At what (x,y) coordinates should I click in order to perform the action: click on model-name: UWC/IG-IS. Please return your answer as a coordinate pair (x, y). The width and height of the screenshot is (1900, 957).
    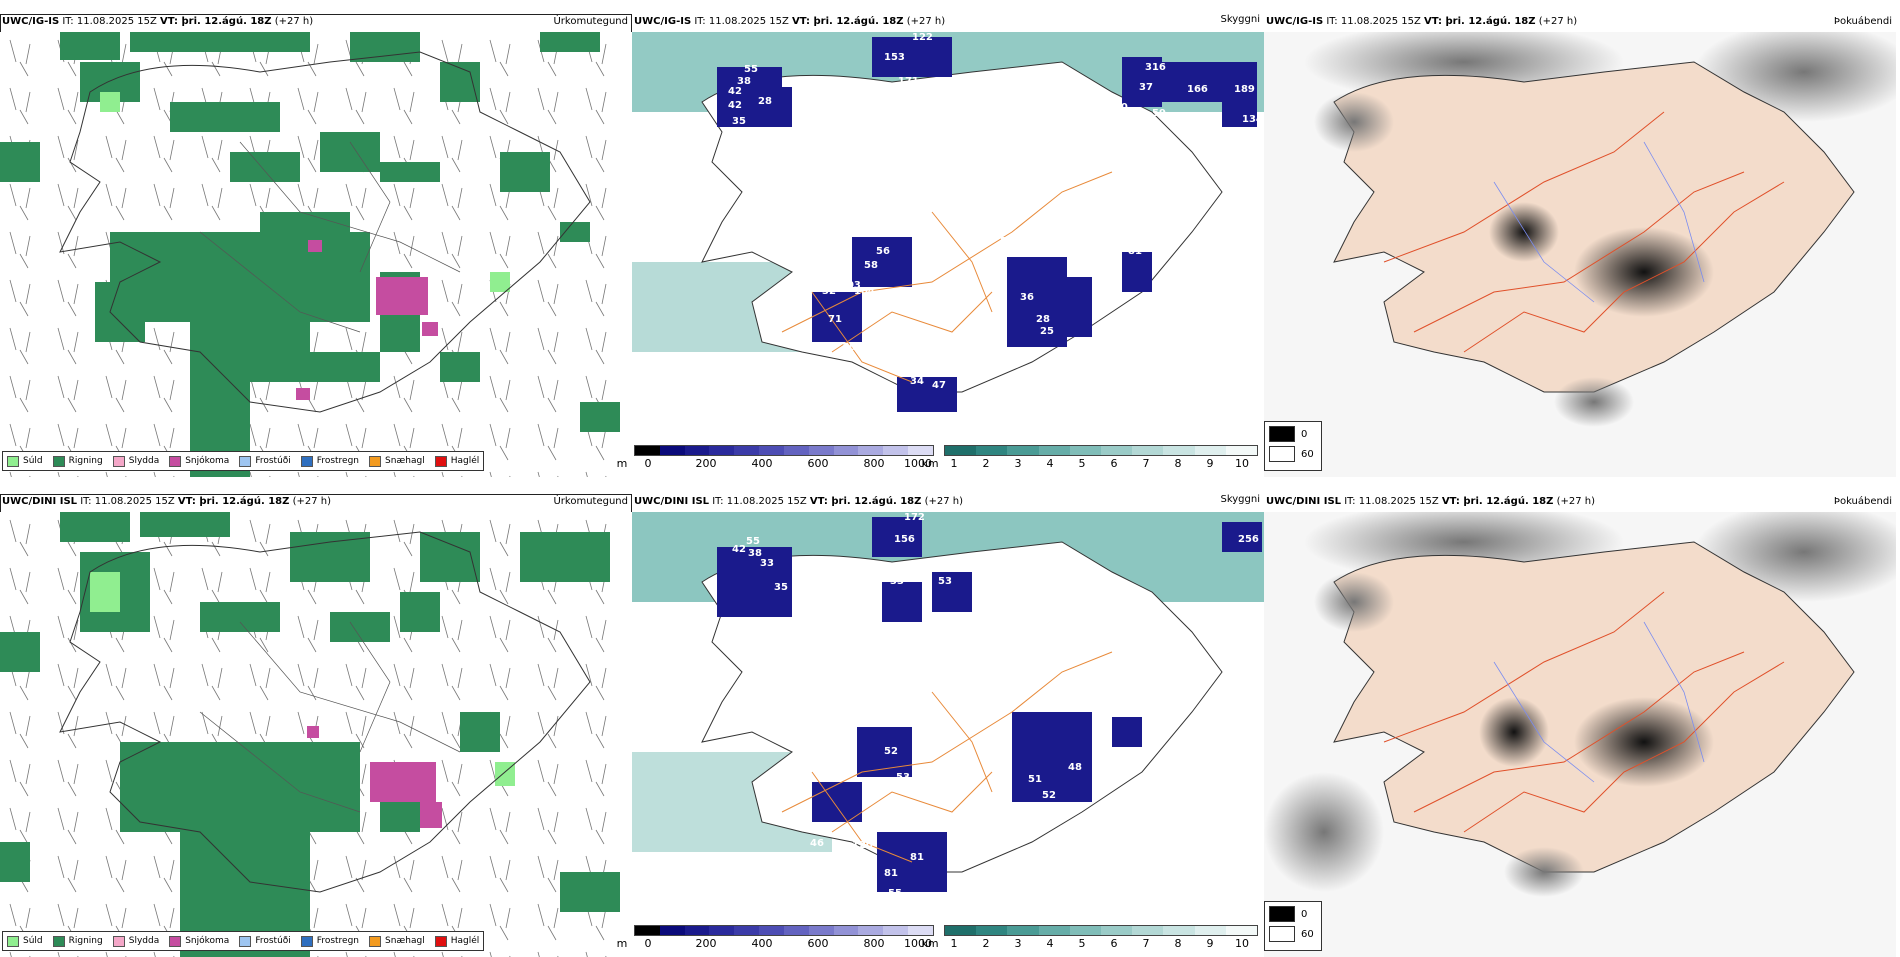
    Looking at the image, I should click on (663, 21).